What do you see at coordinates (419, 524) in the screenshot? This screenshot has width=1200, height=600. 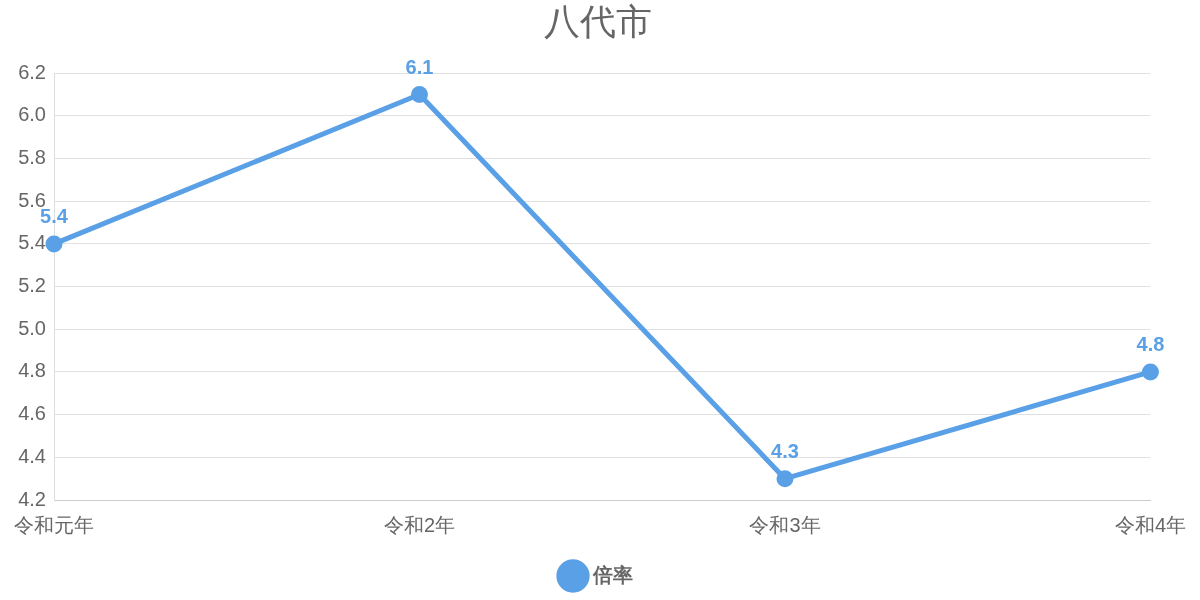 I see `x-tick-label: 令和2年` at bounding box center [419, 524].